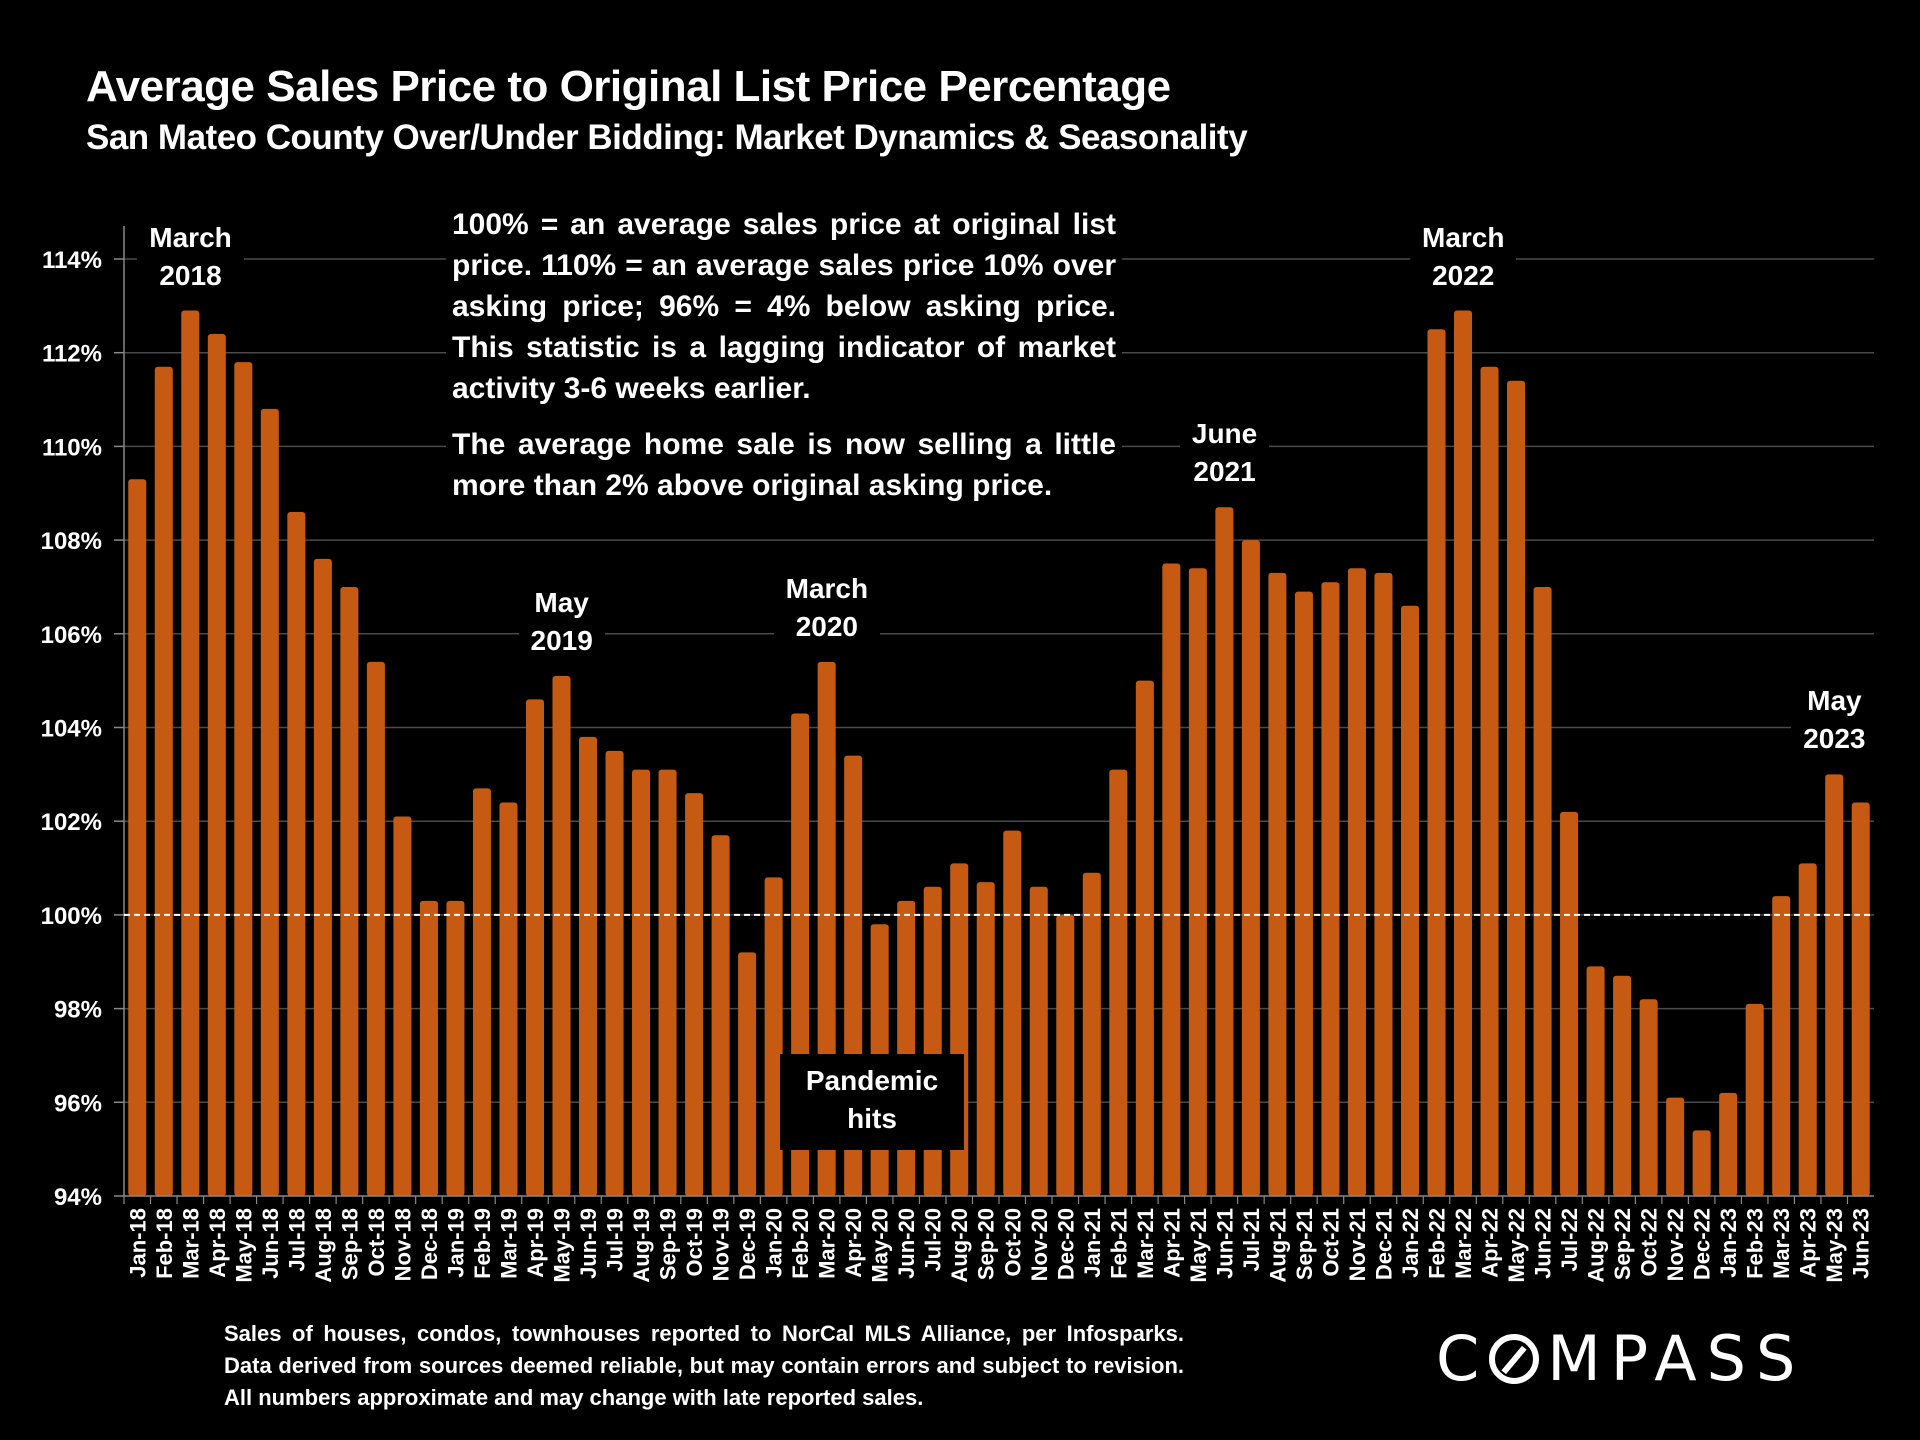 The height and width of the screenshot is (1440, 1920). I want to click on x-tick-label: Jan-20, so click(774, 1243).